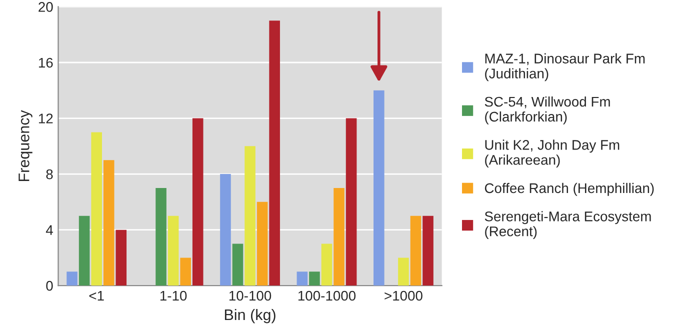 This screenshot has width=685, height=336. Describe the element at coordinates (49, 174) in the screenshot. I see `y-tick-label: 8` at that location.